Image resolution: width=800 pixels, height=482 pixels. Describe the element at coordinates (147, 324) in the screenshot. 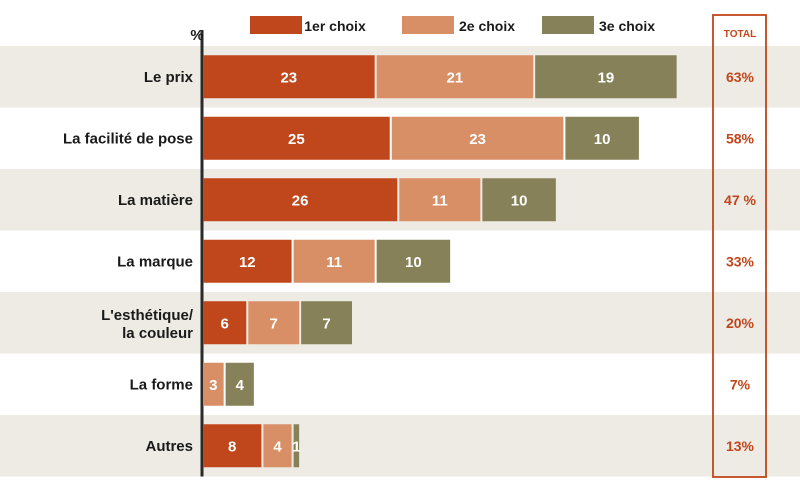

I see `category-label: L'esthétique/la couleur` at that location.